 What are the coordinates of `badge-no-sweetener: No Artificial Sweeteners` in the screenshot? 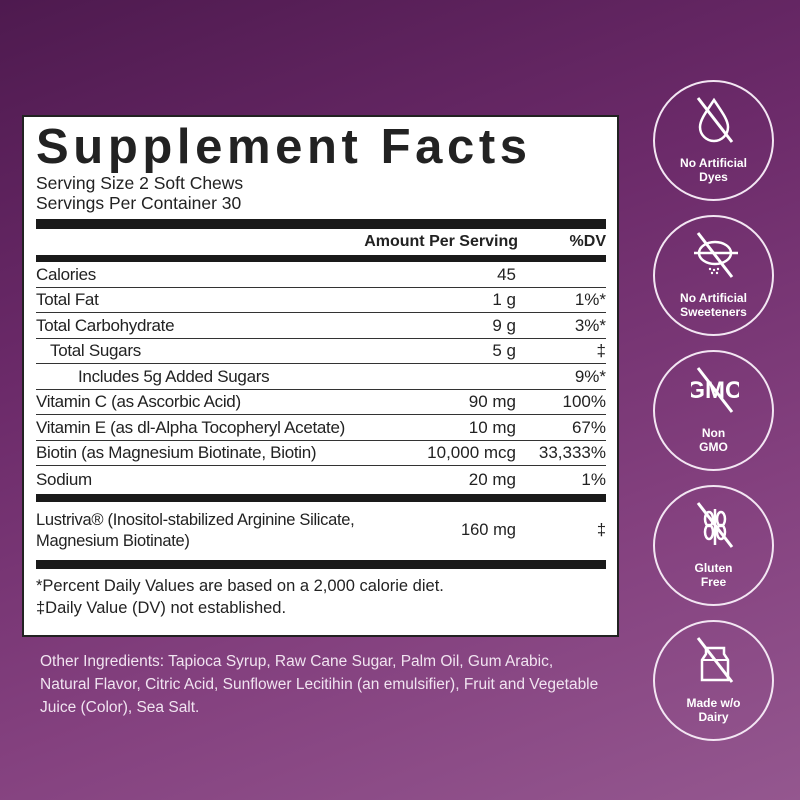 It's located at (713, 275).